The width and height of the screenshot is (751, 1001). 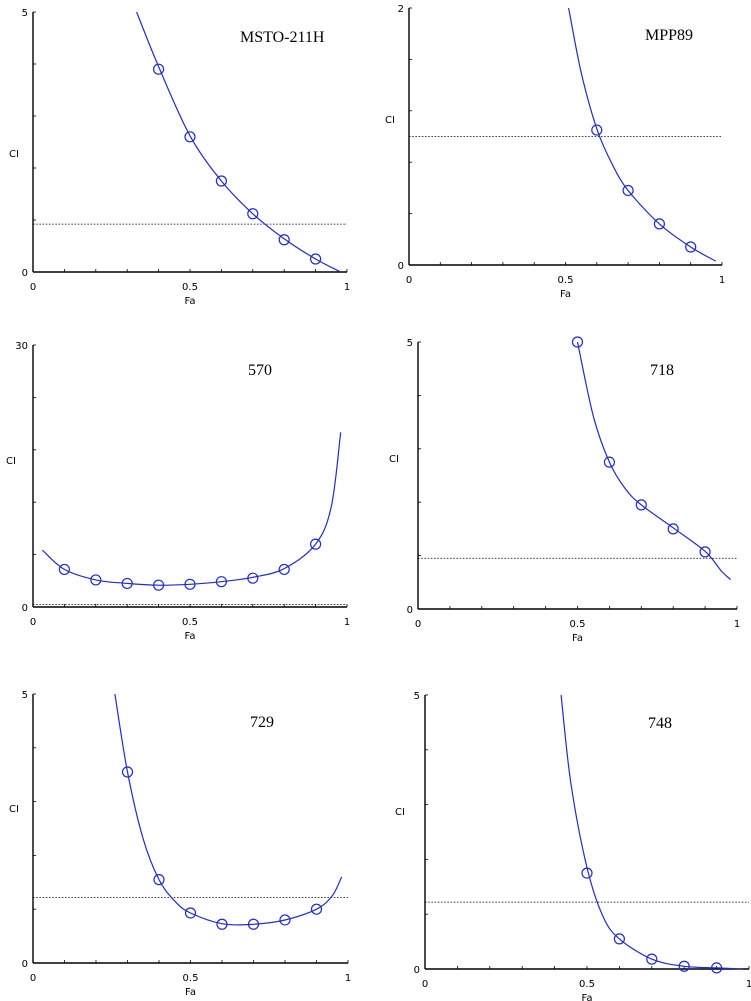 What do you see at coordinates (238, 142) in the screenshot?
I see `panel-1-fit-curve` at bounding box center [238, 142].